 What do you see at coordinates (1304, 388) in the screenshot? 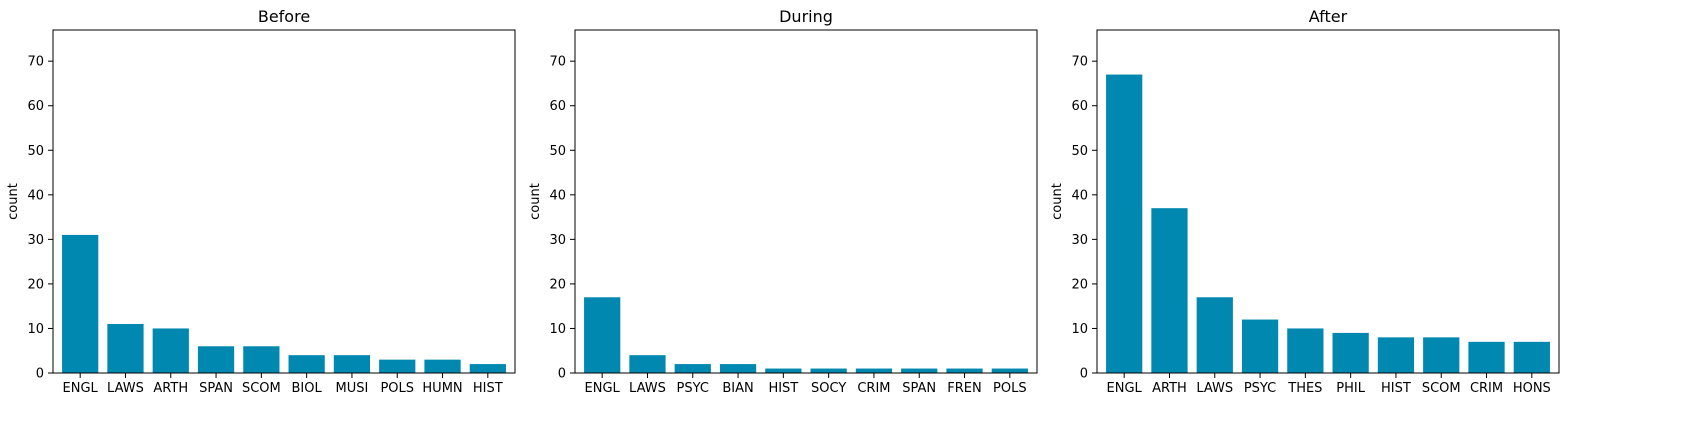
I see `x-tick-label: THES` at bounding box center [1304, 388].